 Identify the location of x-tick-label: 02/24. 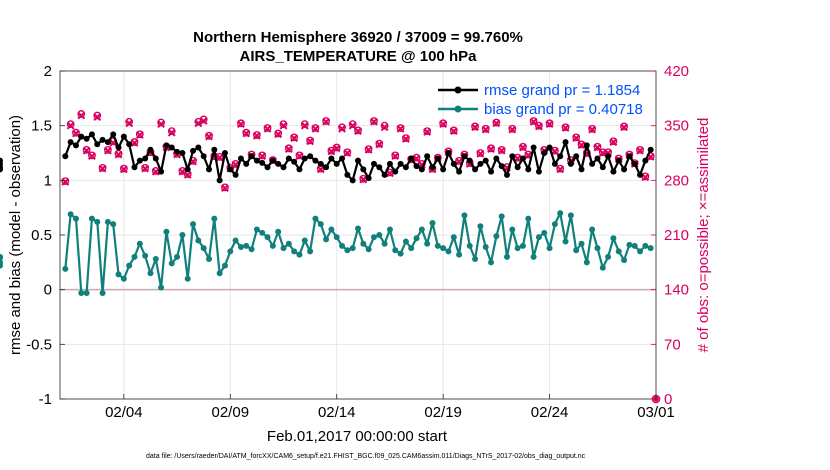
(550, 412).